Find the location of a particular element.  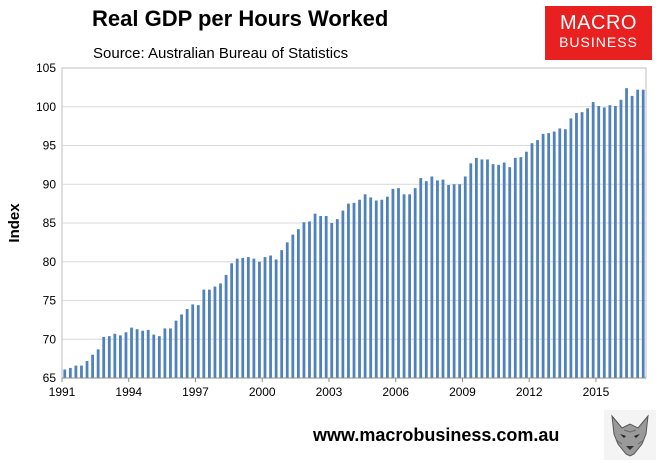

chart-subtitle: Source: Australian Bureau of Statistics is located at coordinates (221, 53).